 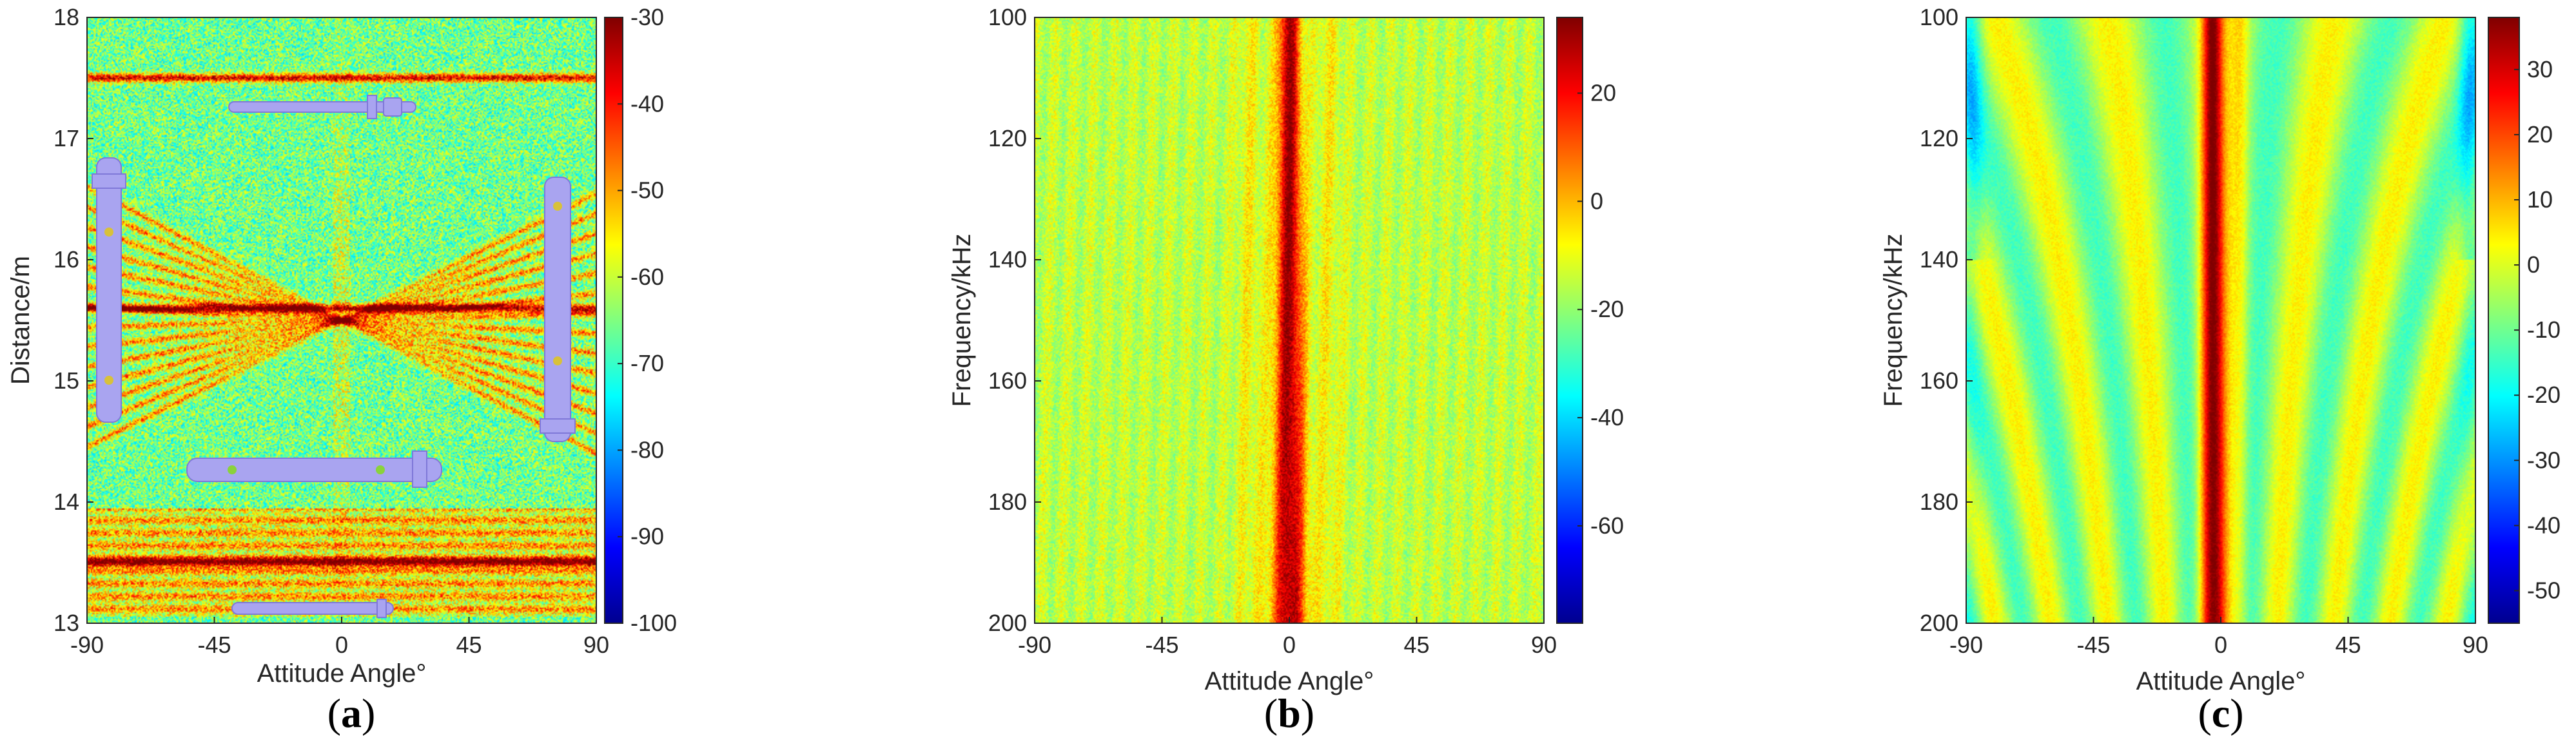 I want to click on torpedo-left-vertical-icon, so click(x=109, y=290).